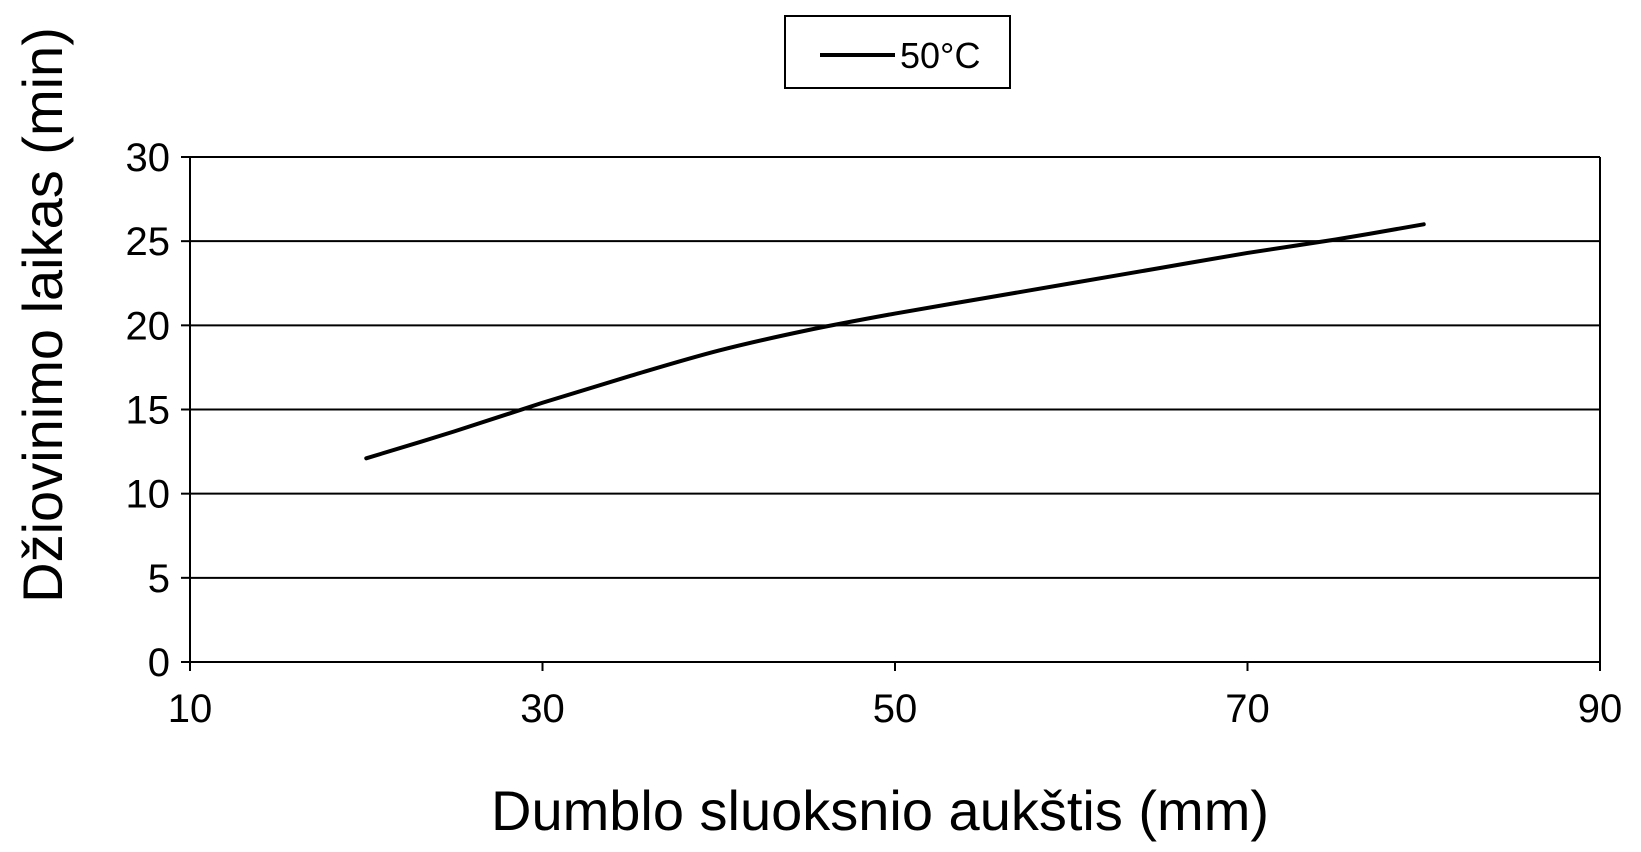 This screenshot has width=1641, height=852. Describe the element at coordinates (190, 709) in the screenshot. I see `x-tick-label-10: 10` at that location.